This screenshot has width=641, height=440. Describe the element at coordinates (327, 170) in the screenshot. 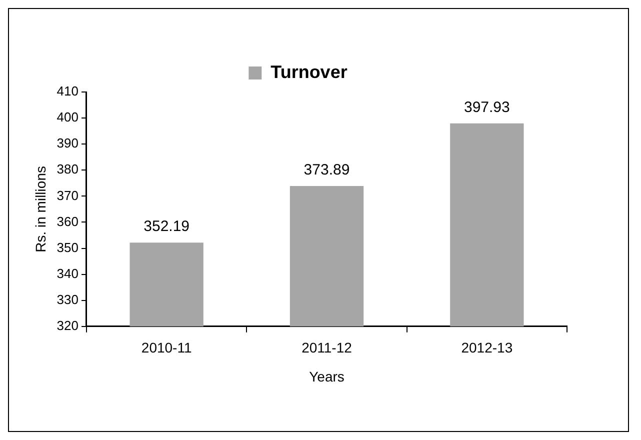

I see `data-label: 373.89` at that location.